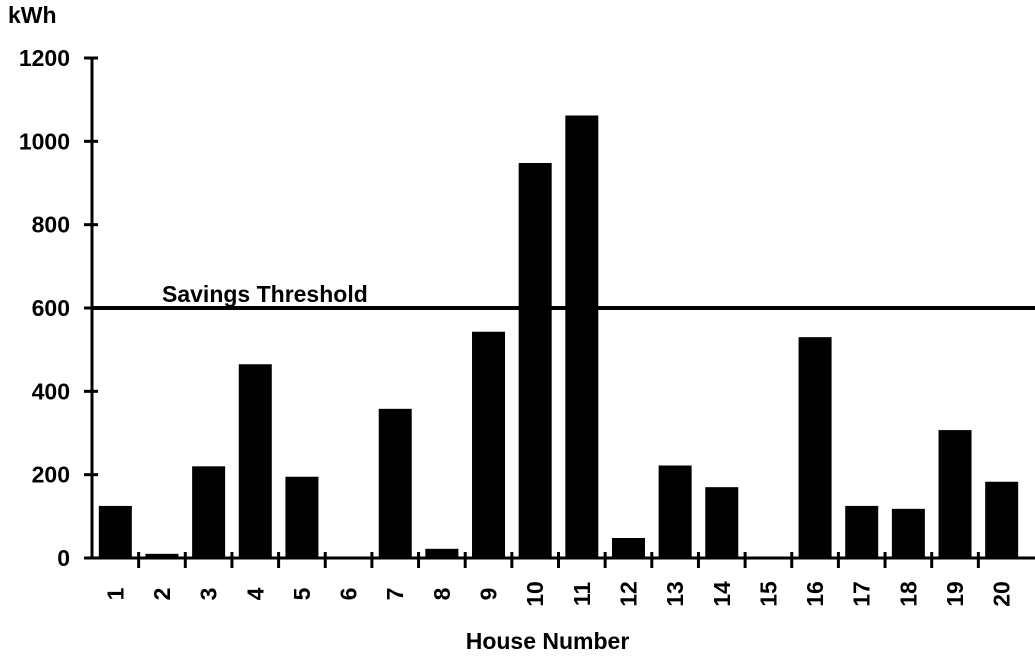  Describe the element at coordinates (862, 594) in the screenshot. I see `x-tick-label: 17` at that location.